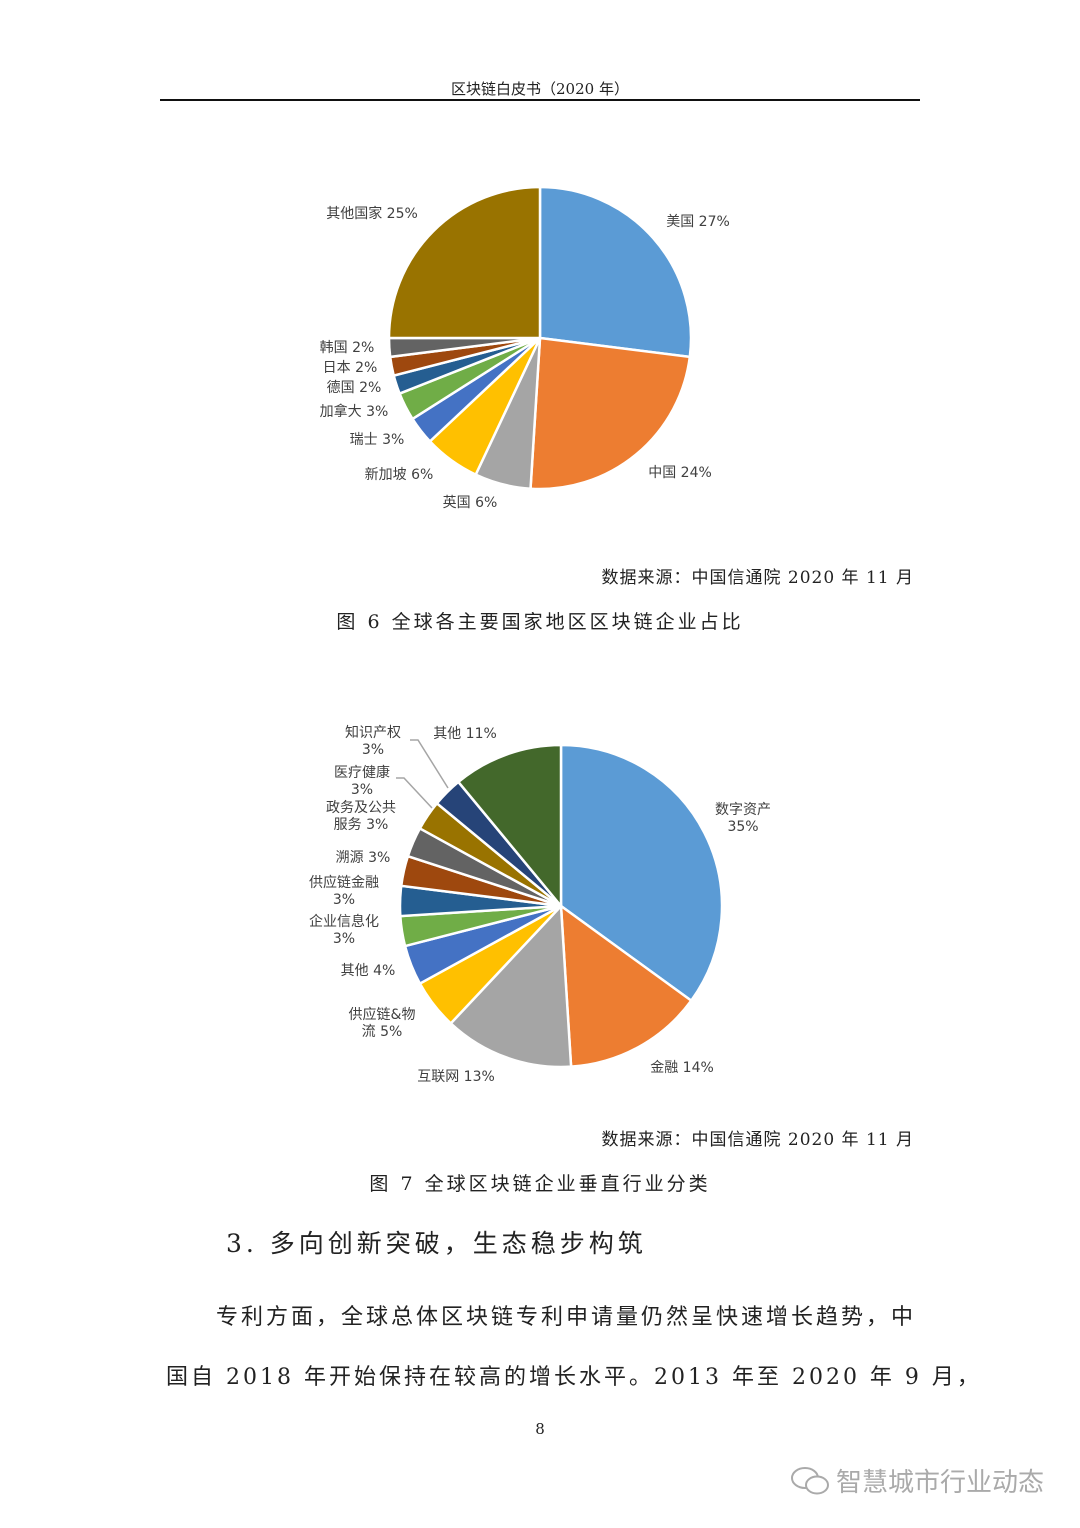 This screenshot has width=1080, height=1528. What do you see at coordinates (377, 439) in the screenshot?
I see `data-label: 瑞士 3%` at bounding box center [377, 439].